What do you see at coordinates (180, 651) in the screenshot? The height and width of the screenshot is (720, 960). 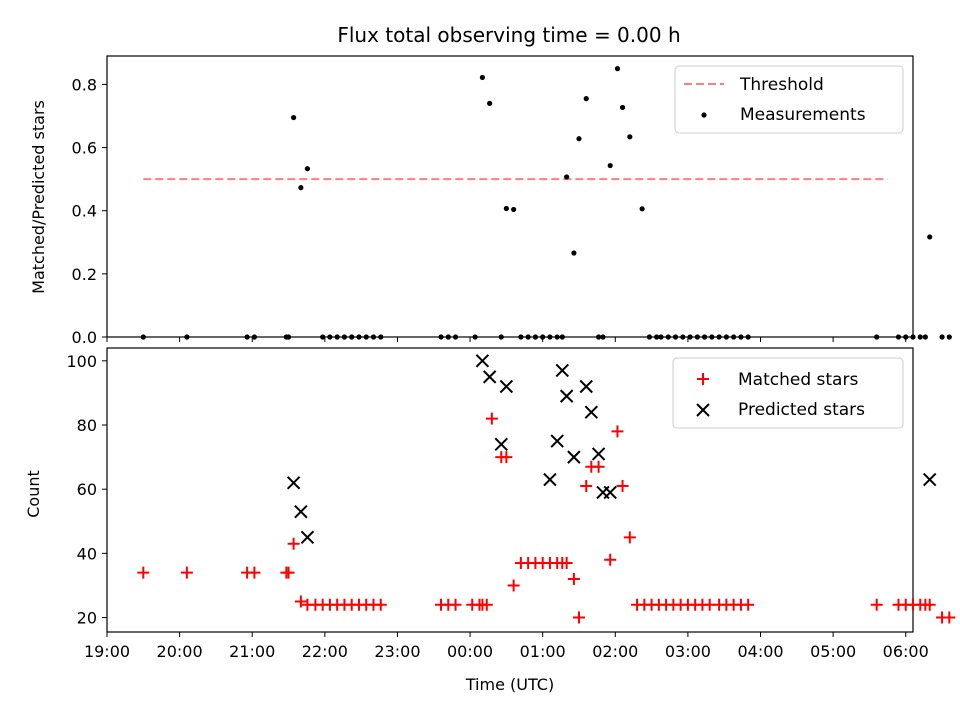 I see `bottom-x-tick-label: 20:00` at bounding box center [180, 651].